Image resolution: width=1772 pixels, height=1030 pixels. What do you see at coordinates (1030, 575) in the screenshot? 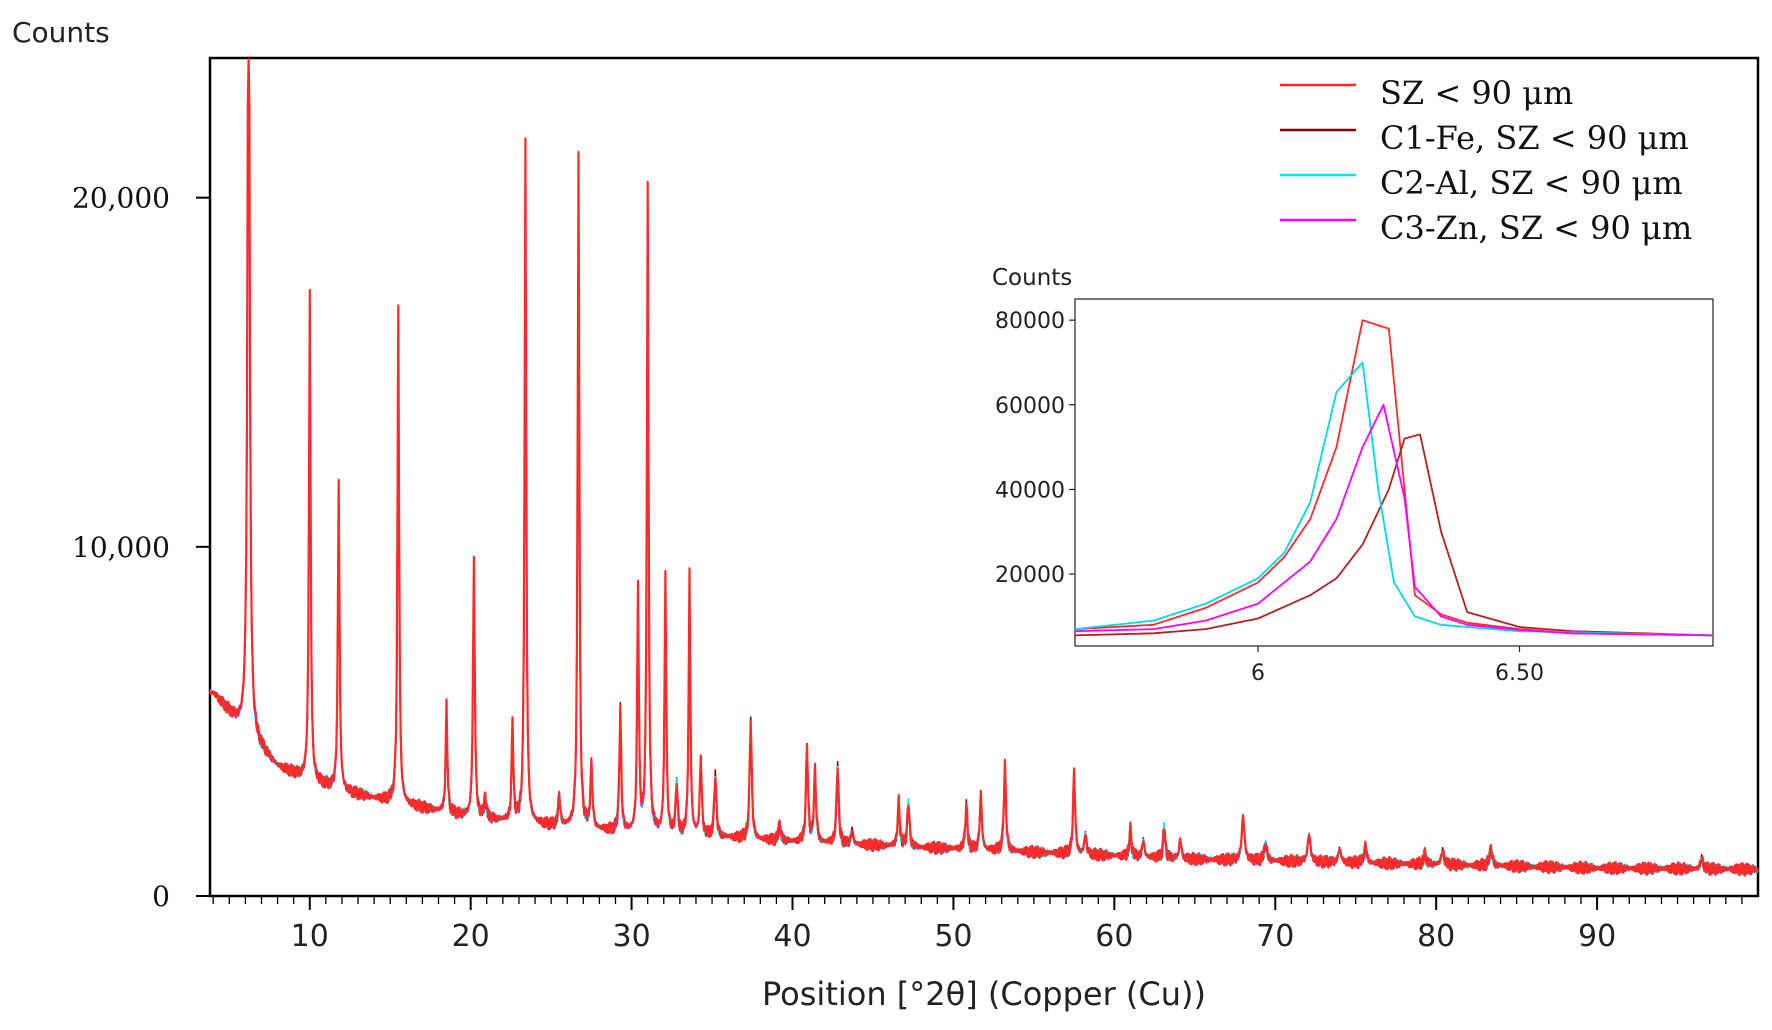
I see `inset-y-tick-label: 20000` at bounding box center [1030, 575].